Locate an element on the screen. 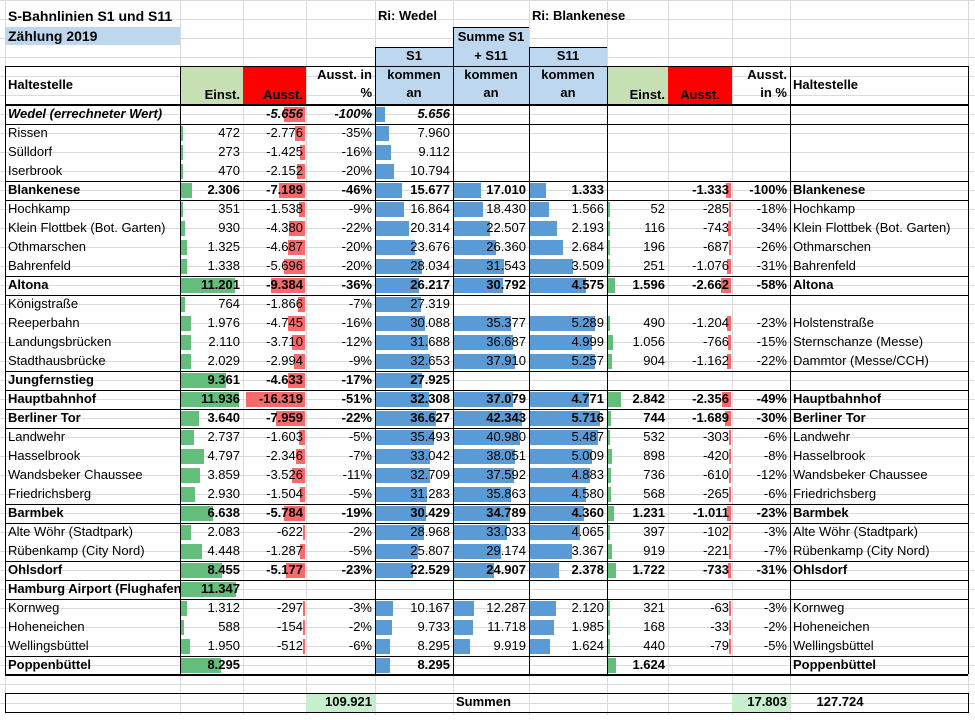  summe-value: 17.010 is located at coordinates (506, 189).